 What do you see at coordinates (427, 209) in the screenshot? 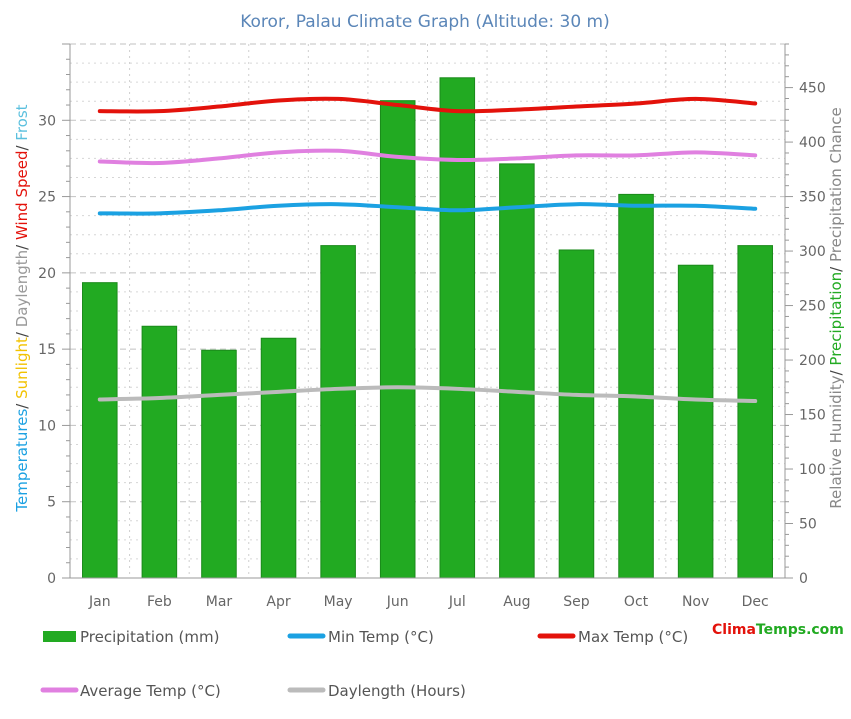
I see `min-temp-line` at bounding box center [427, 209].